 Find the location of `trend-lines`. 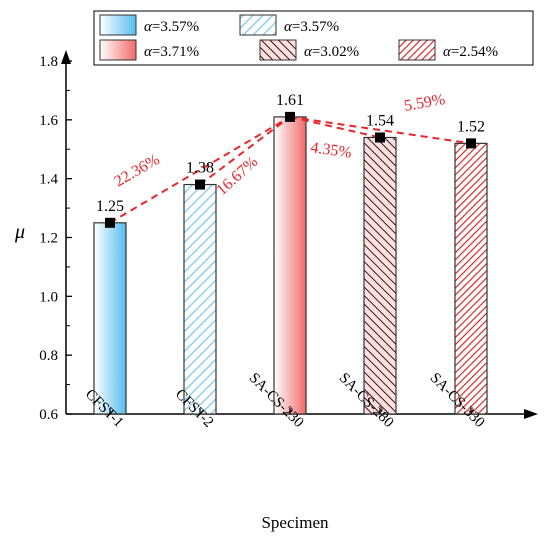

trend-lines is located at coordinates (290, 169).